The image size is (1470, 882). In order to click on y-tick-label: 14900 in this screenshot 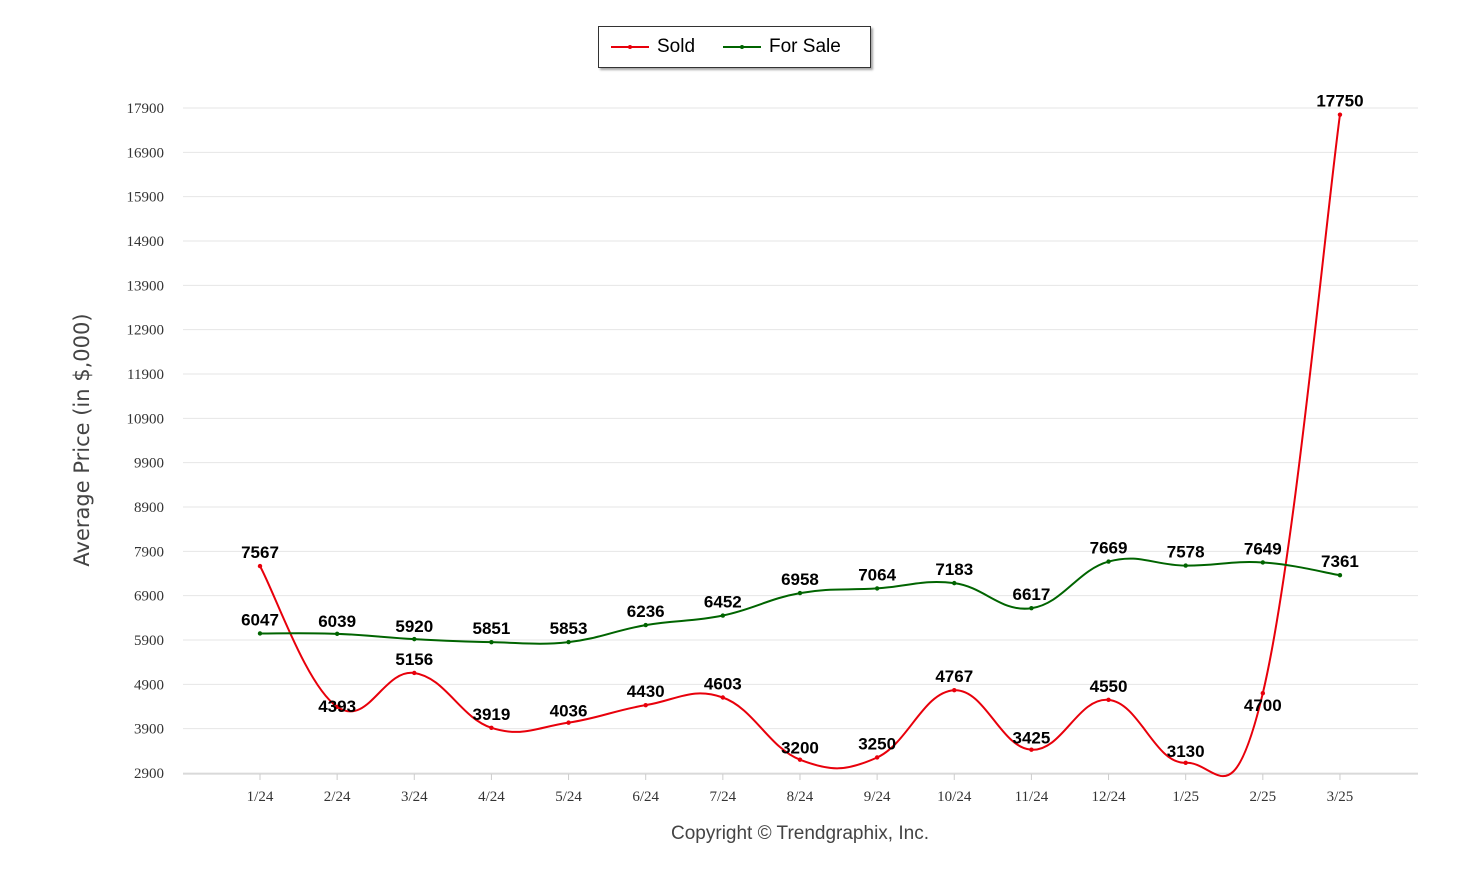, I will do `click(146, 242)`.